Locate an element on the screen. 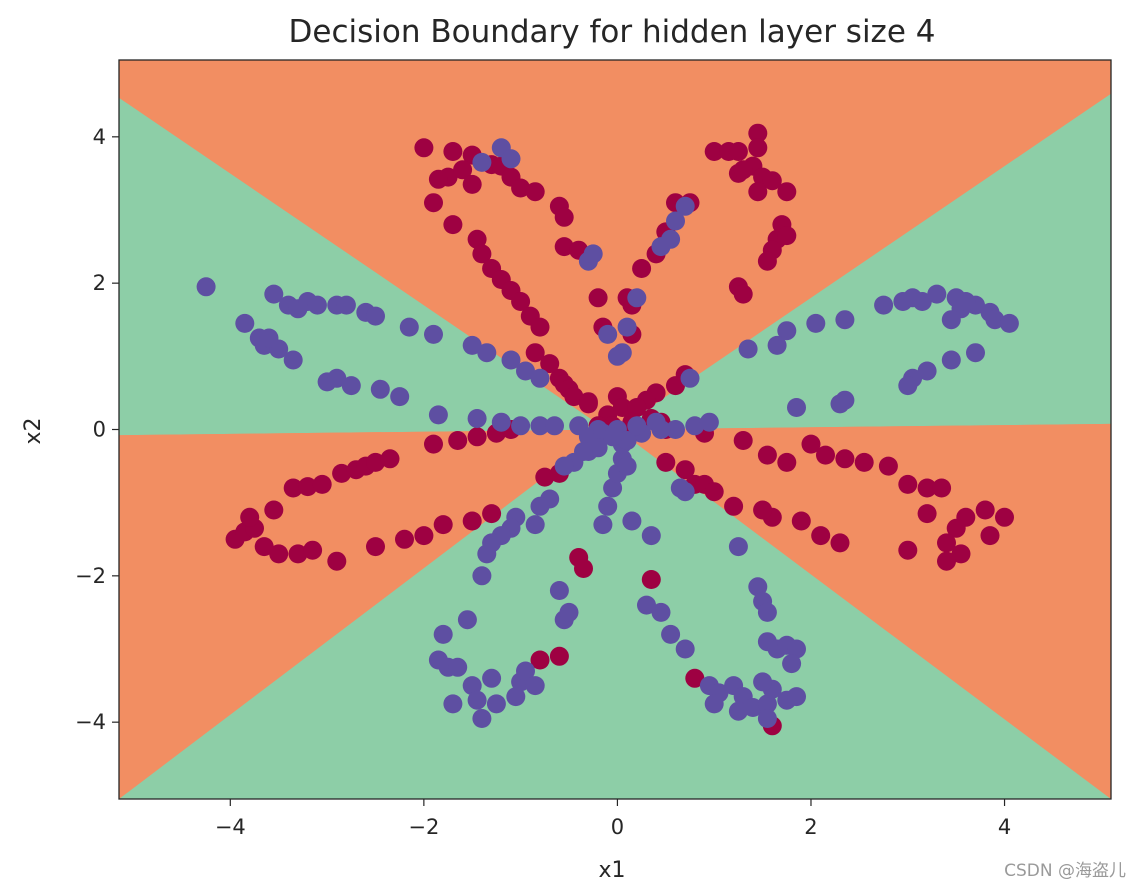 This screenshot has width=1130, height=888. x-tick-label: 0 is located at coordinates (617, 827).